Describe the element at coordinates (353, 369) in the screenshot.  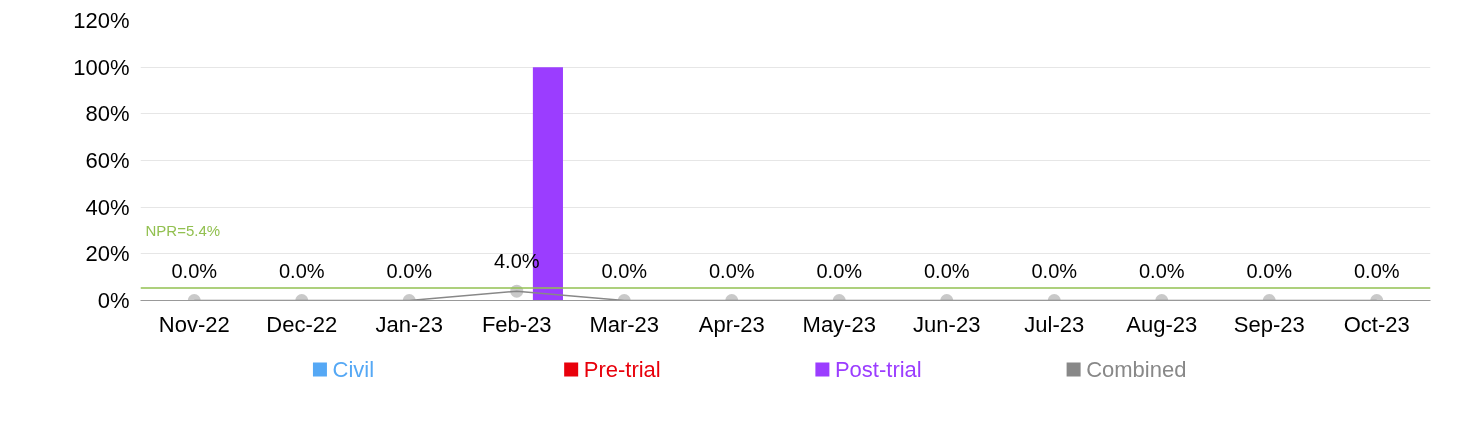
I see `legend-label: Civil` at that location.